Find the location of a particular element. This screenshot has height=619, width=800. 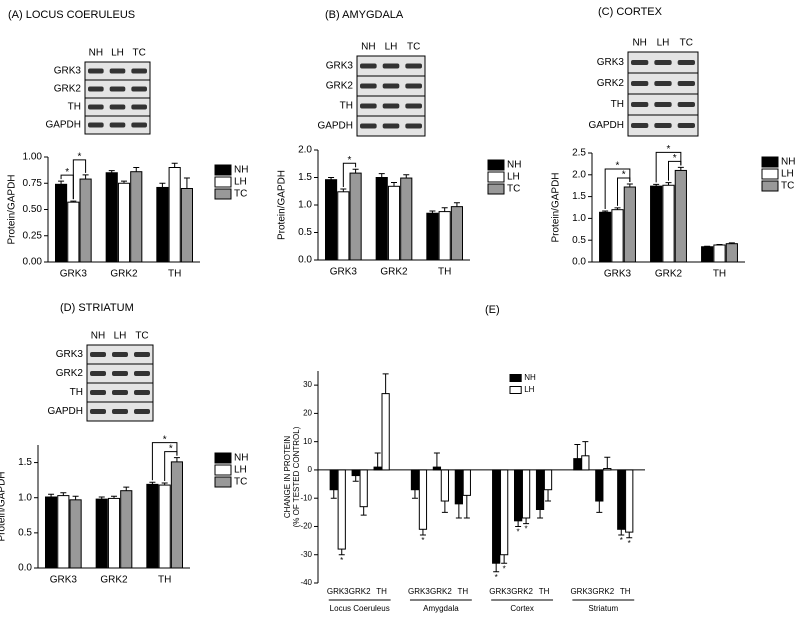

y-tick-label: -40 is located at coordinates (306, 582).